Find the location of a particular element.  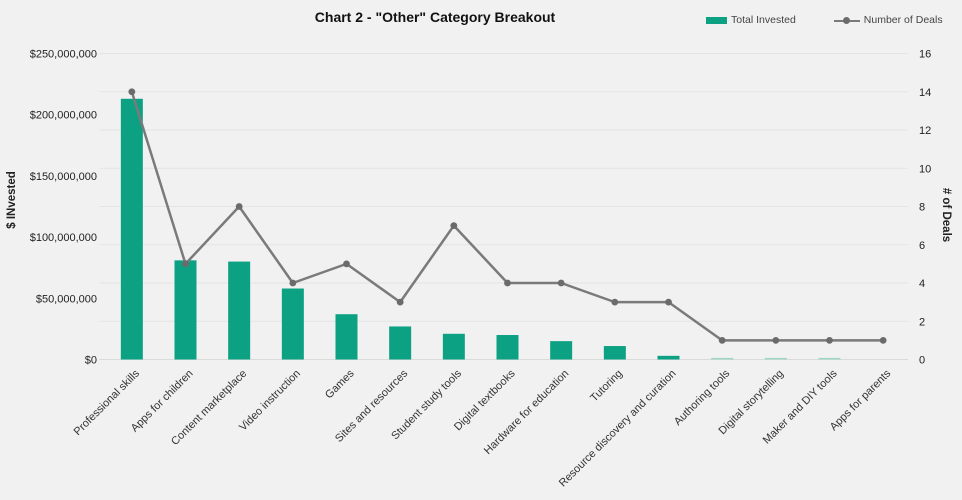

left-axis-tick-label: $250,000,000 is located at coordinates (63, 55).